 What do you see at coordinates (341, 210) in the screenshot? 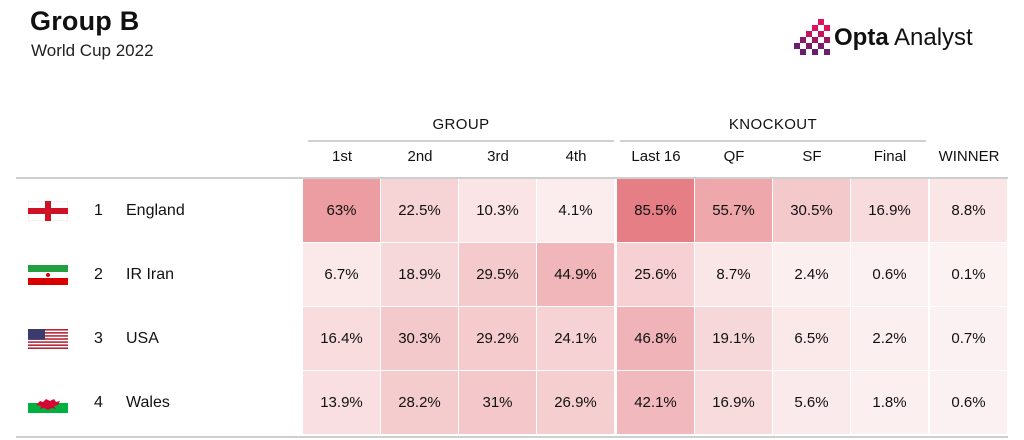
I see `cell-england-1st: 63%` at bounding box center [341, 210].